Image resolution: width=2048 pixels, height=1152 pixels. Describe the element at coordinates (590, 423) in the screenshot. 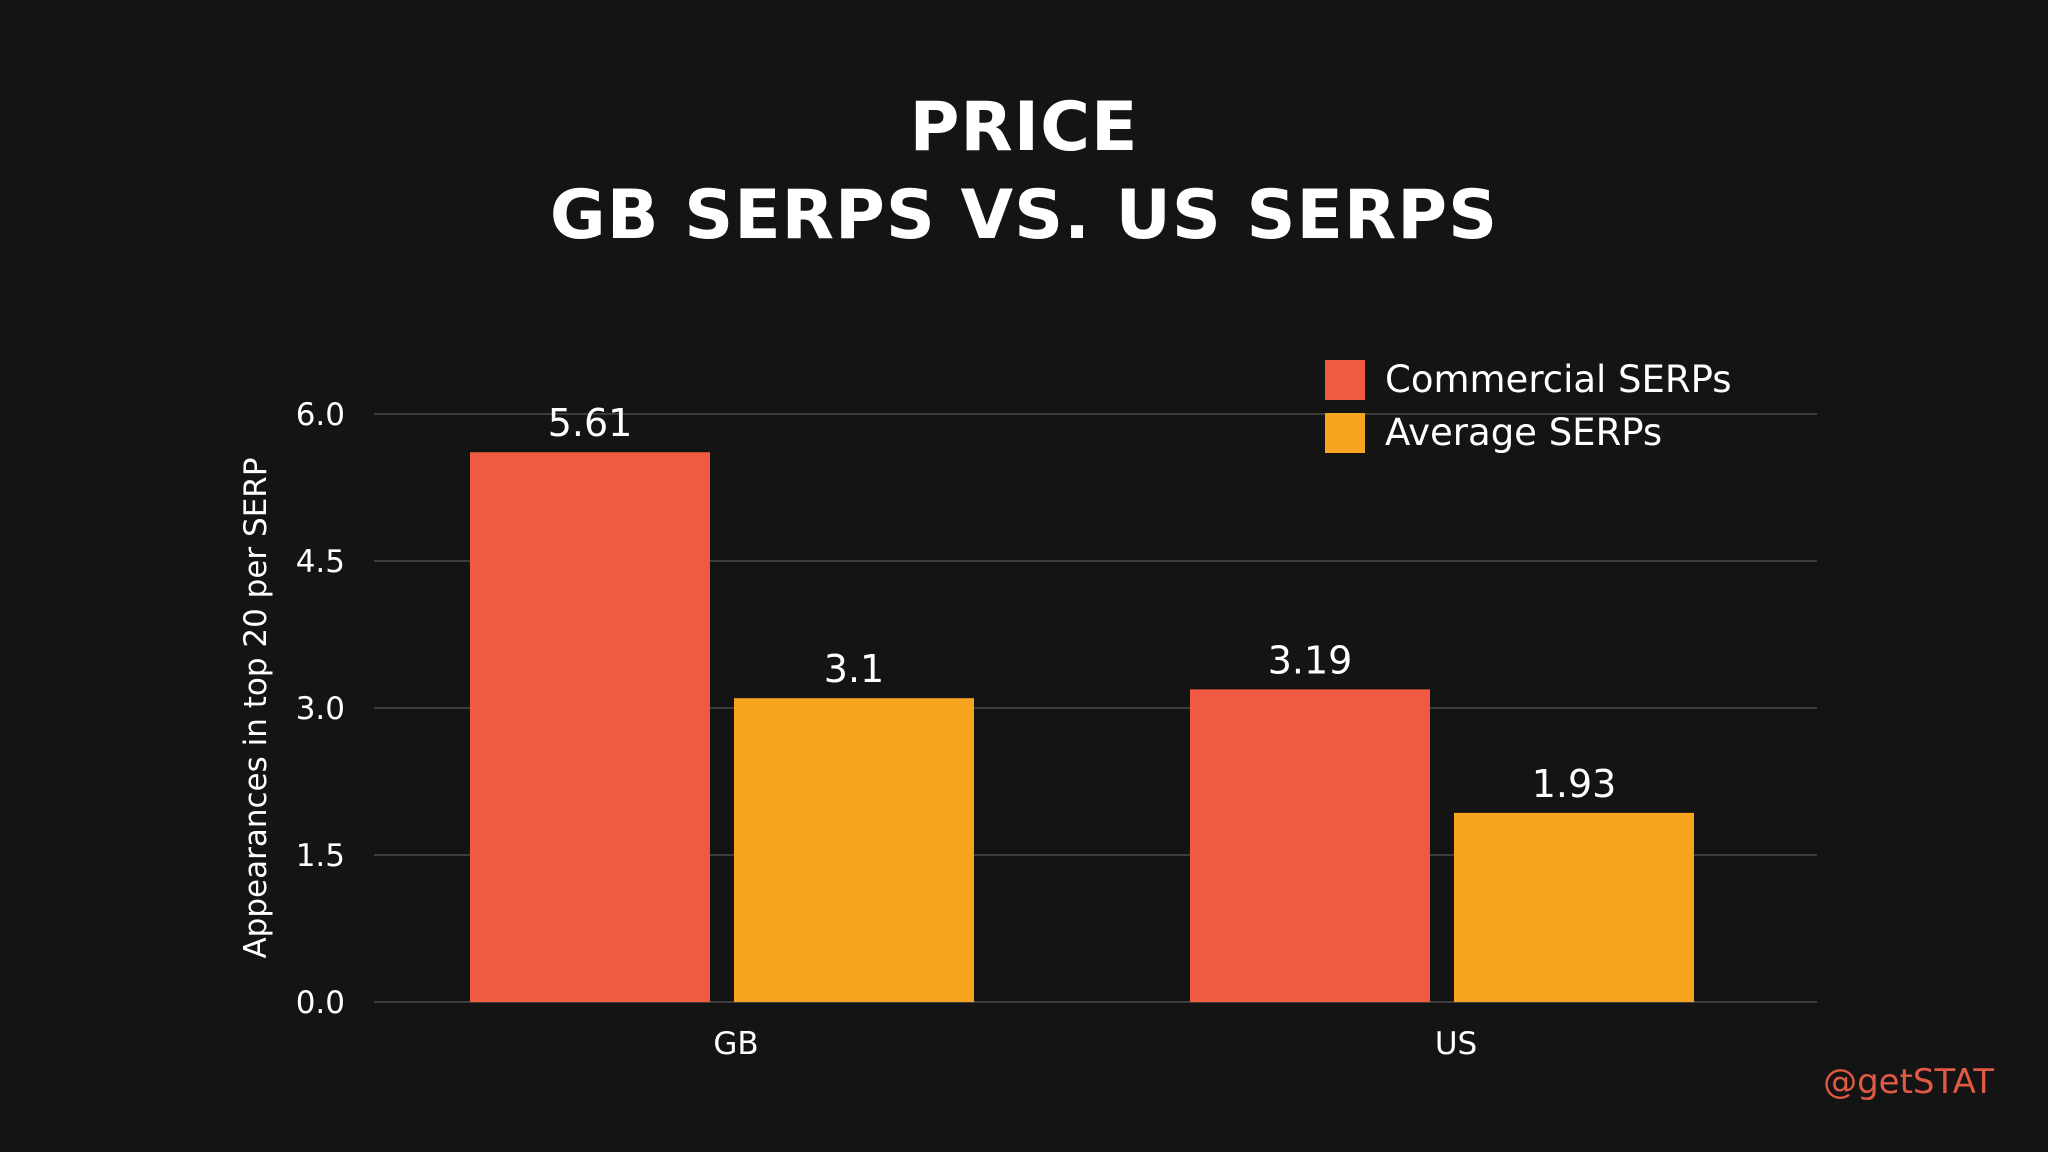

I see `data-label: 5.61` at that location.